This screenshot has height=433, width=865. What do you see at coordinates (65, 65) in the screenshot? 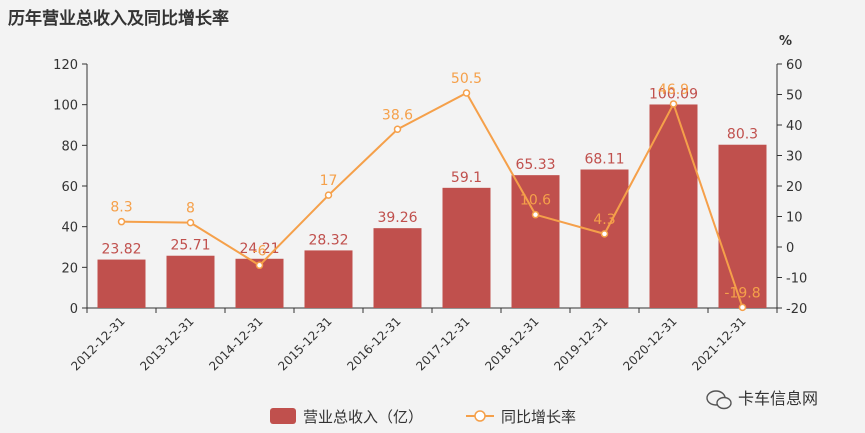
I see `y-left-tick-label: 120` at bounding box center [65, 65].